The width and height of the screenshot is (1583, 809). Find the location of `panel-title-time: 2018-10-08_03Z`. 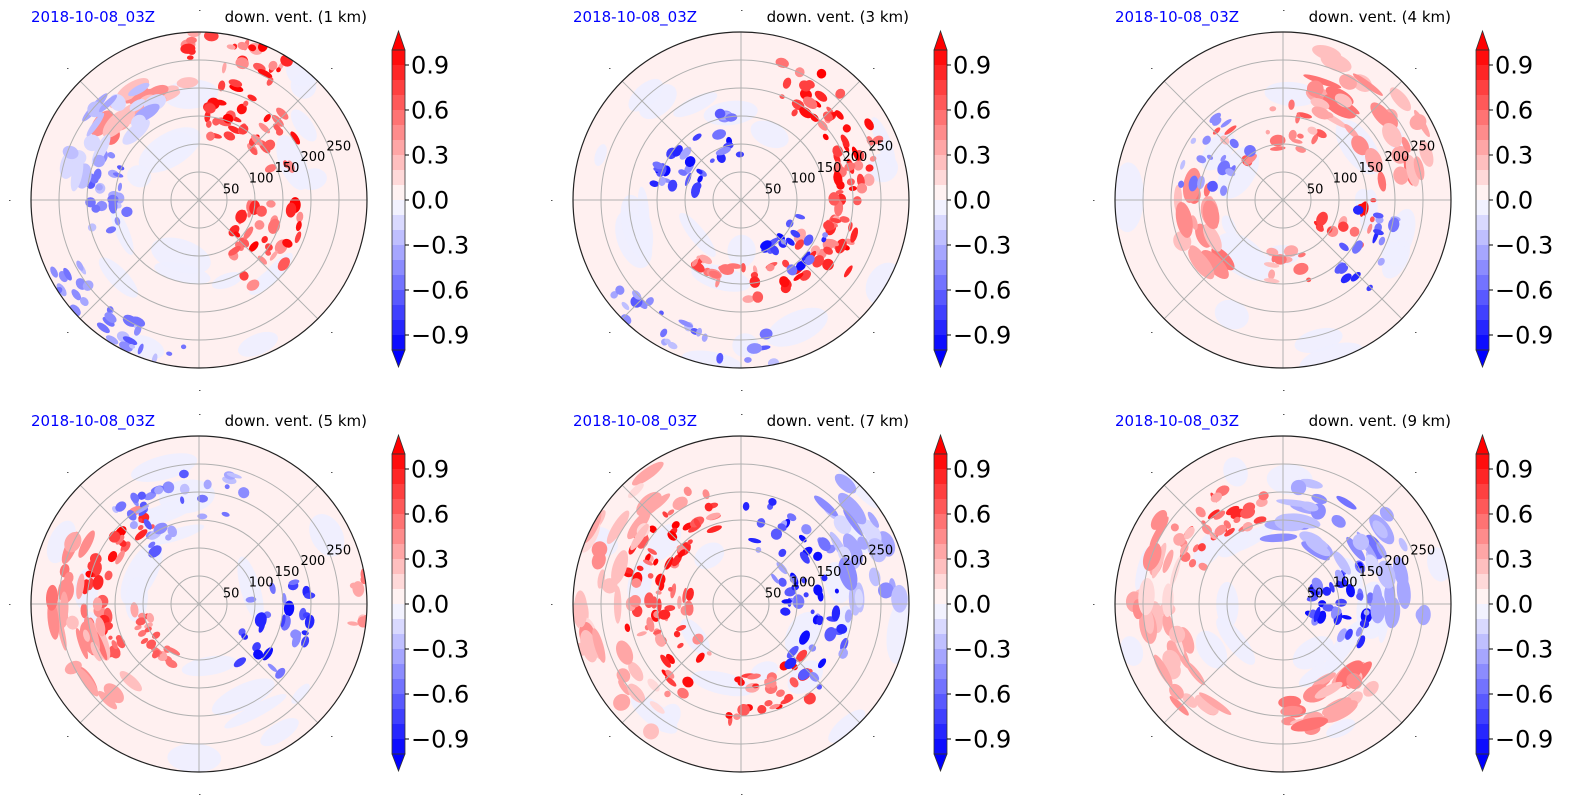

panel-title-time: 2018-10-08_03Z is located at coordinates (635, 17).